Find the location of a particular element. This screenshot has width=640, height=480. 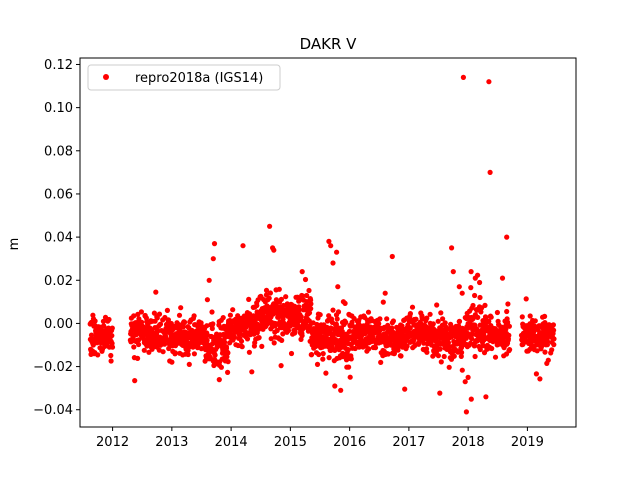

x-axis: 2012 2013 2014 2015 2016 2017 2018 2019 is located at coordinates (320, 438).